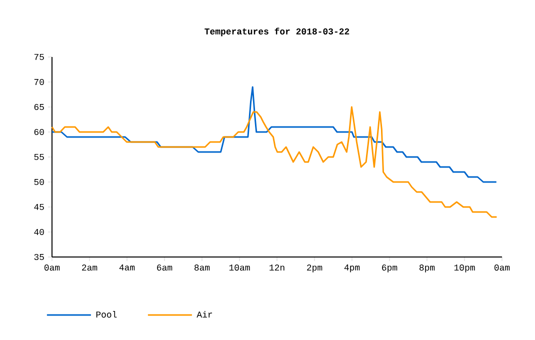 The height and width of the screenshot is (340, 535). What do you see at coordinates (39, 182) in the screenshot?
I see `y-tick-label: 50` at bounding box center [39, 182].